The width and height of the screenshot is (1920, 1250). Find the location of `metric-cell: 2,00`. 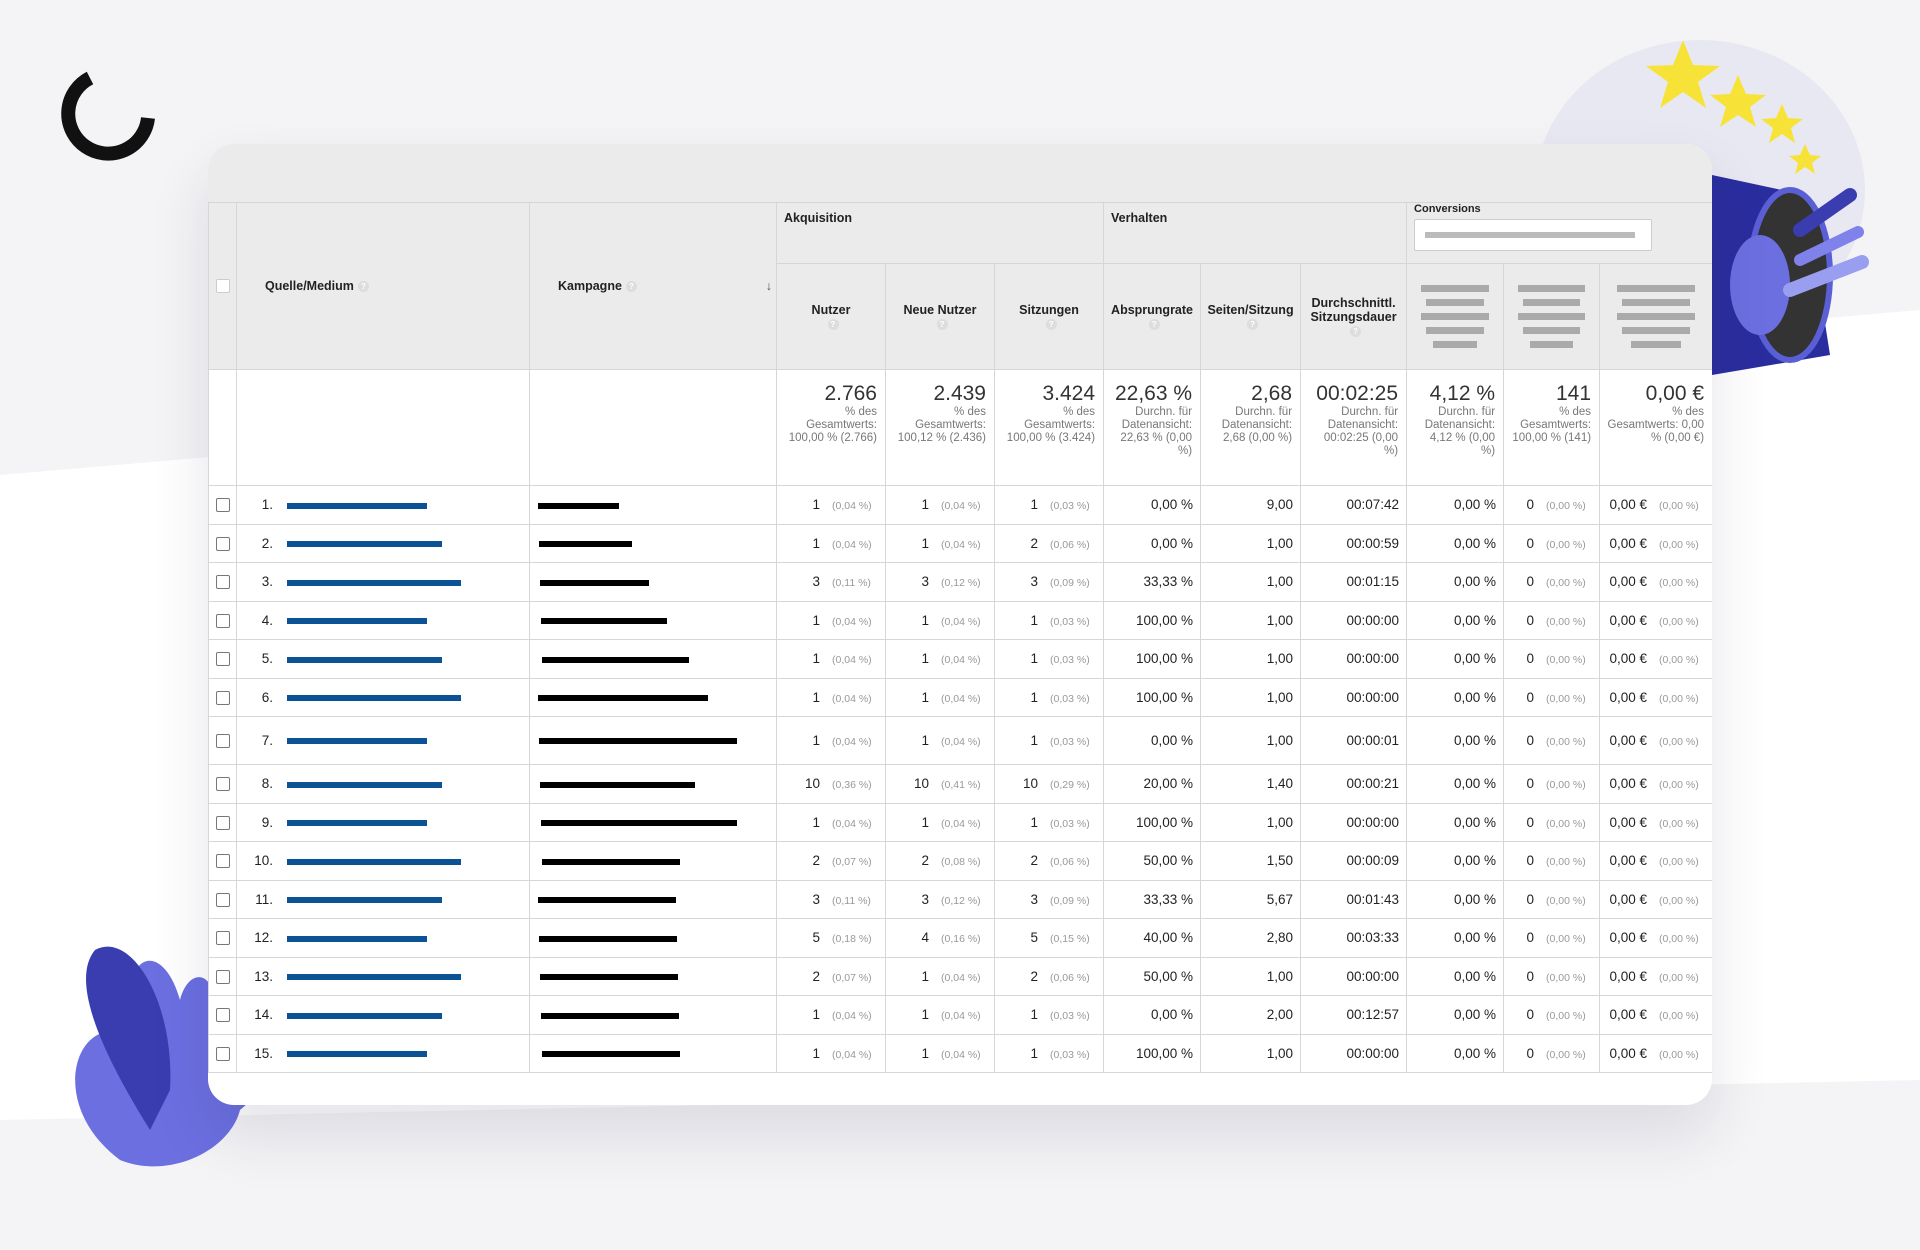

metric-cell: 2,00 is located at coordinates (1251, 1015).